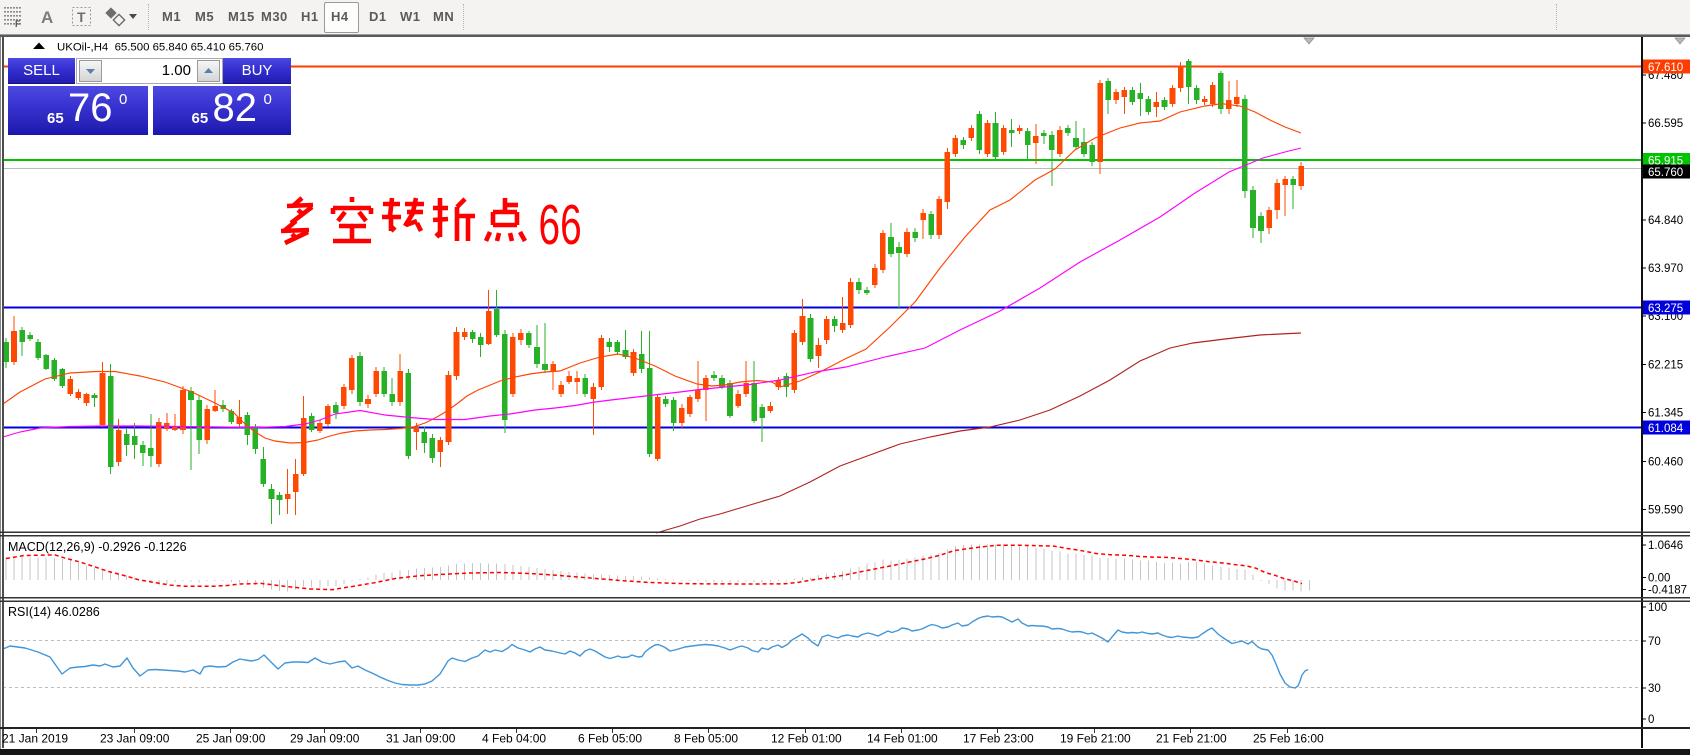  Describe the element at coordinates (1654, 642) in the screenshot. I see `svg-text: 70` at that location.